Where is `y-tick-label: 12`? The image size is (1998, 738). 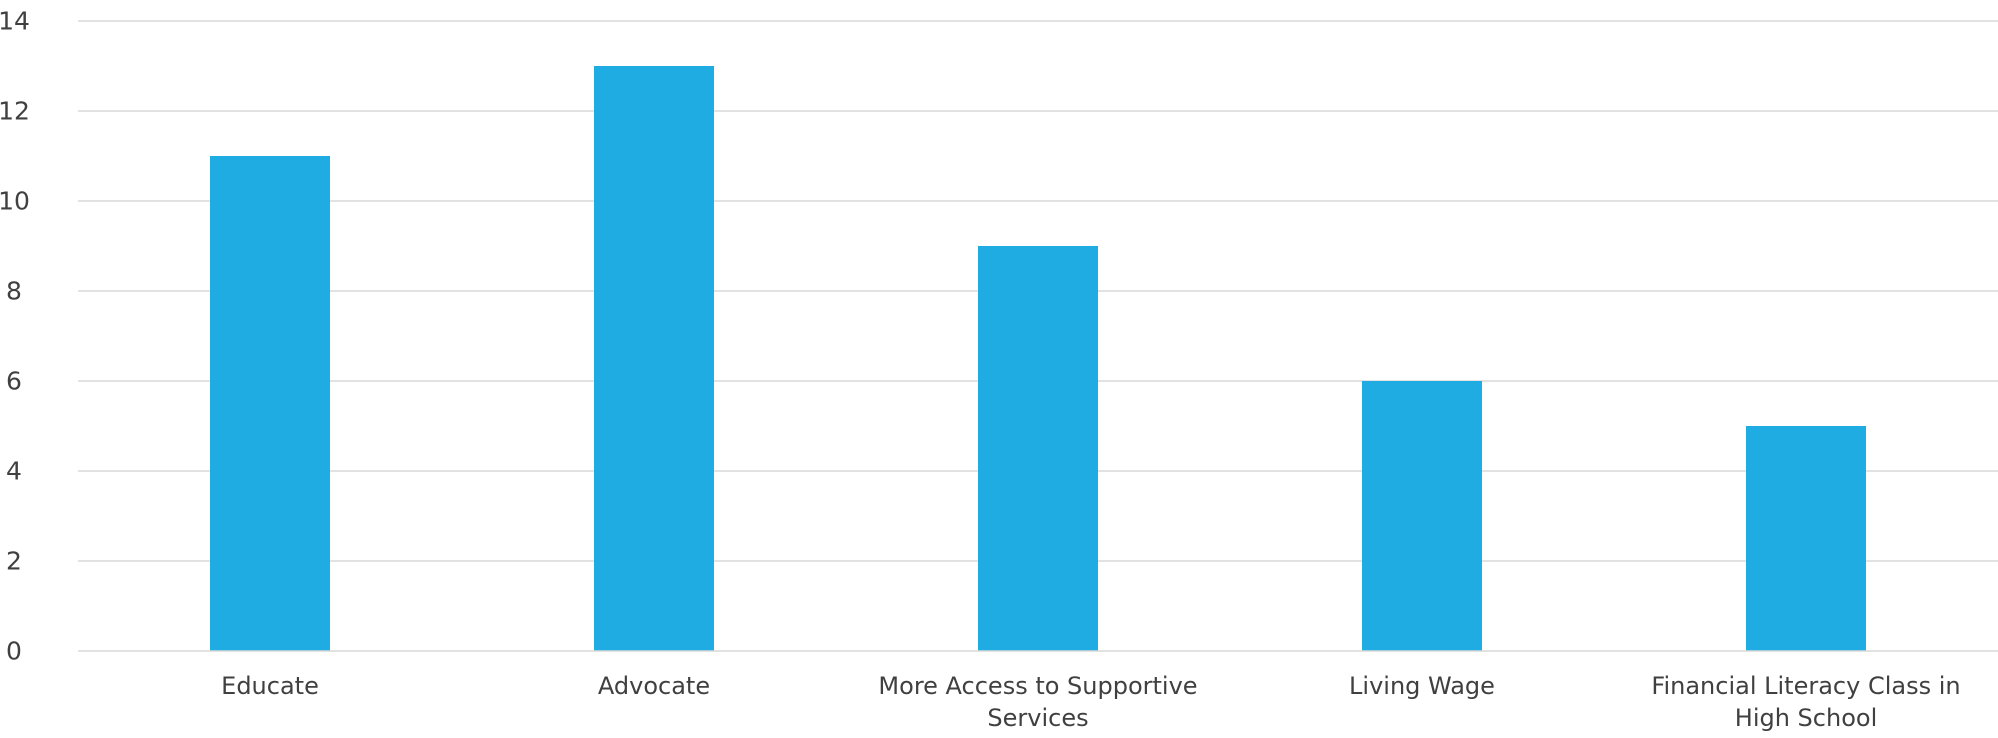
y-tick-label: 12 is located at coordinates (15, 111).